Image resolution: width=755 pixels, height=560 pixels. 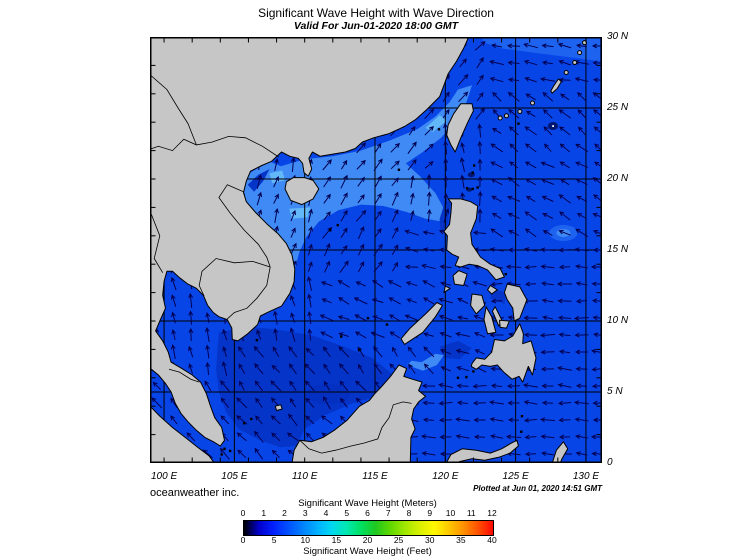 What do you see at coordinates (243, 540) in the screenshot?
I see `legend-feet-tick: 0` at bounding box center [243, 540].